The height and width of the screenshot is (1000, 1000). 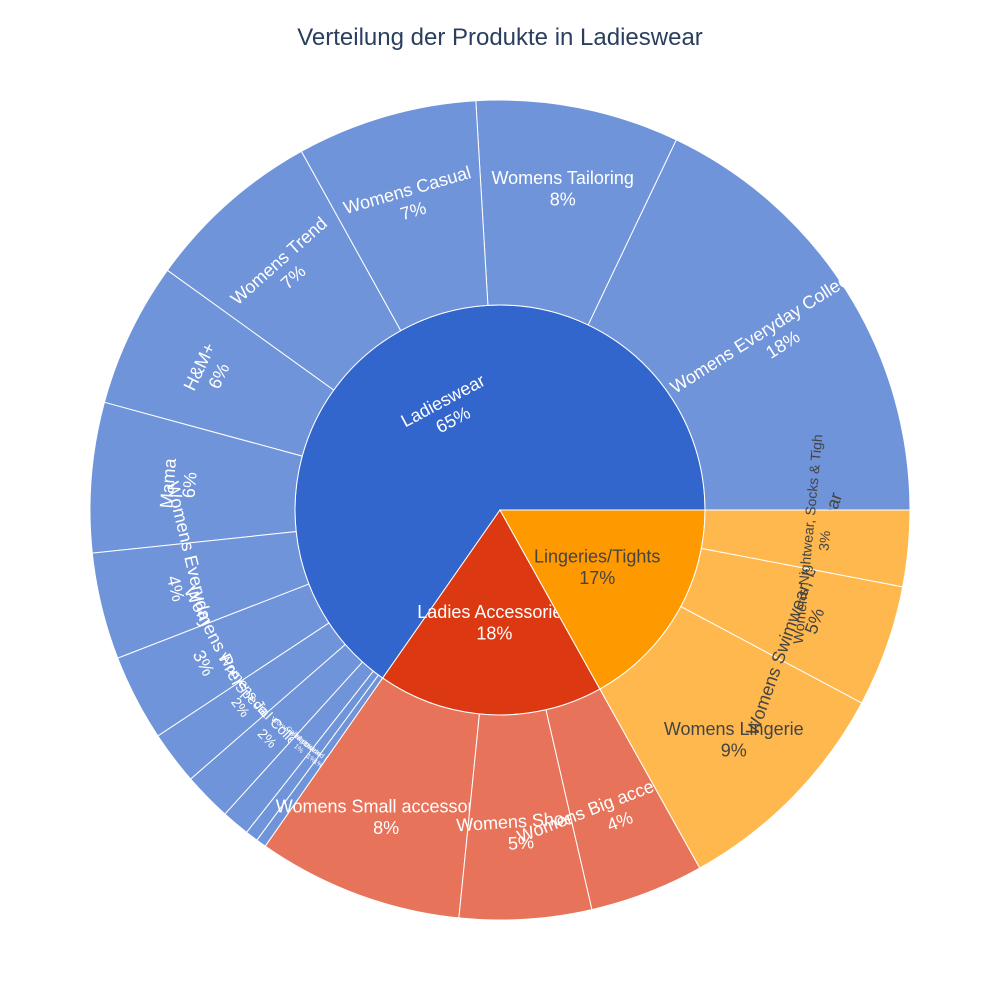 I want to click on segment-womens-shoes: Womens Shoes5%, so click(x=524, y=815).